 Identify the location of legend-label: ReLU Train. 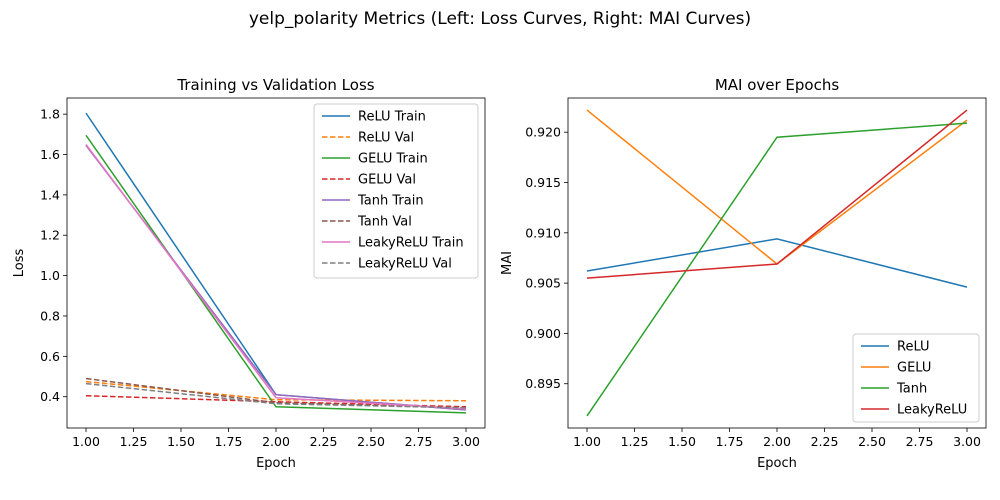
(392, 117).